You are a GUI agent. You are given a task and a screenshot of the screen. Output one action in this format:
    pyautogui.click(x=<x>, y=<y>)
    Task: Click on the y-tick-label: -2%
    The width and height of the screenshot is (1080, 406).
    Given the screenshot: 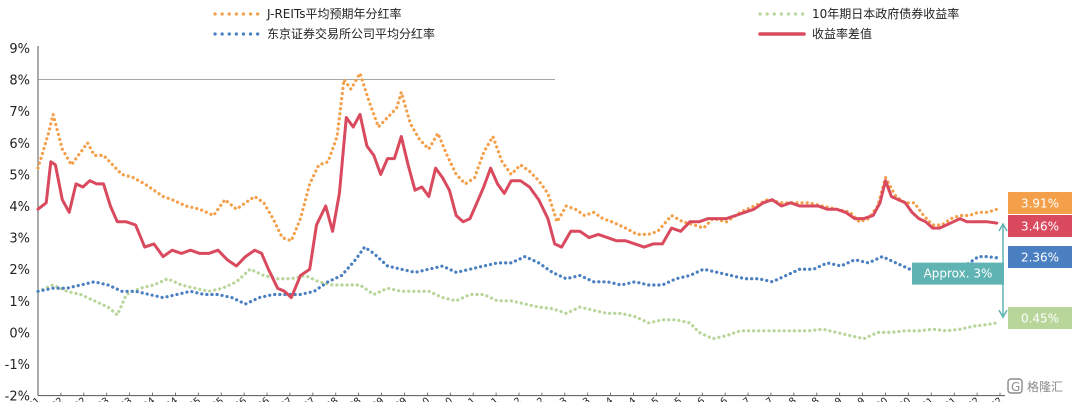 What is the action you would take?
    pyautogui.click(x=17, y=396)
    